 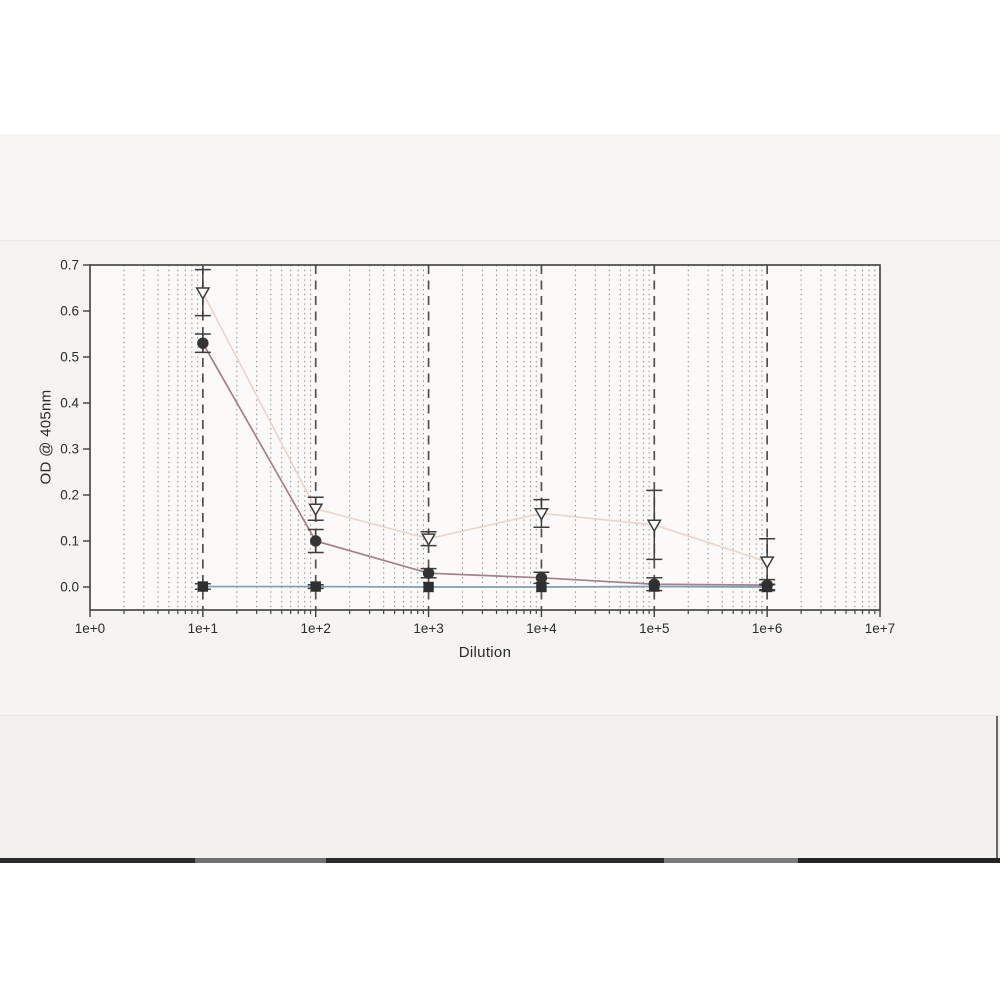 I want to click on y-tick-label: 0.6, so click(x=69, y=311).